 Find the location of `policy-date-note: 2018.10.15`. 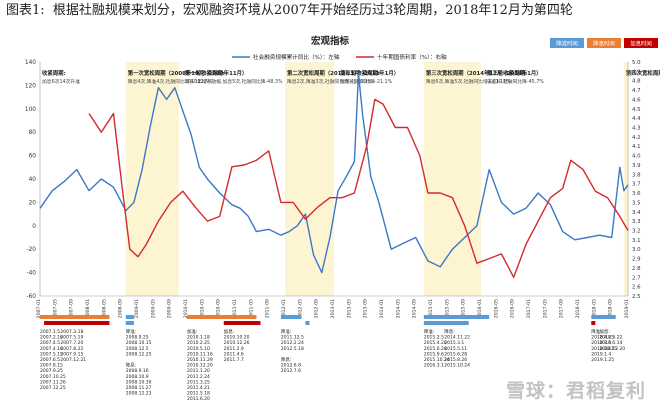

policy-date-note: 2018.10.15 is located at coordinates (604, 349).